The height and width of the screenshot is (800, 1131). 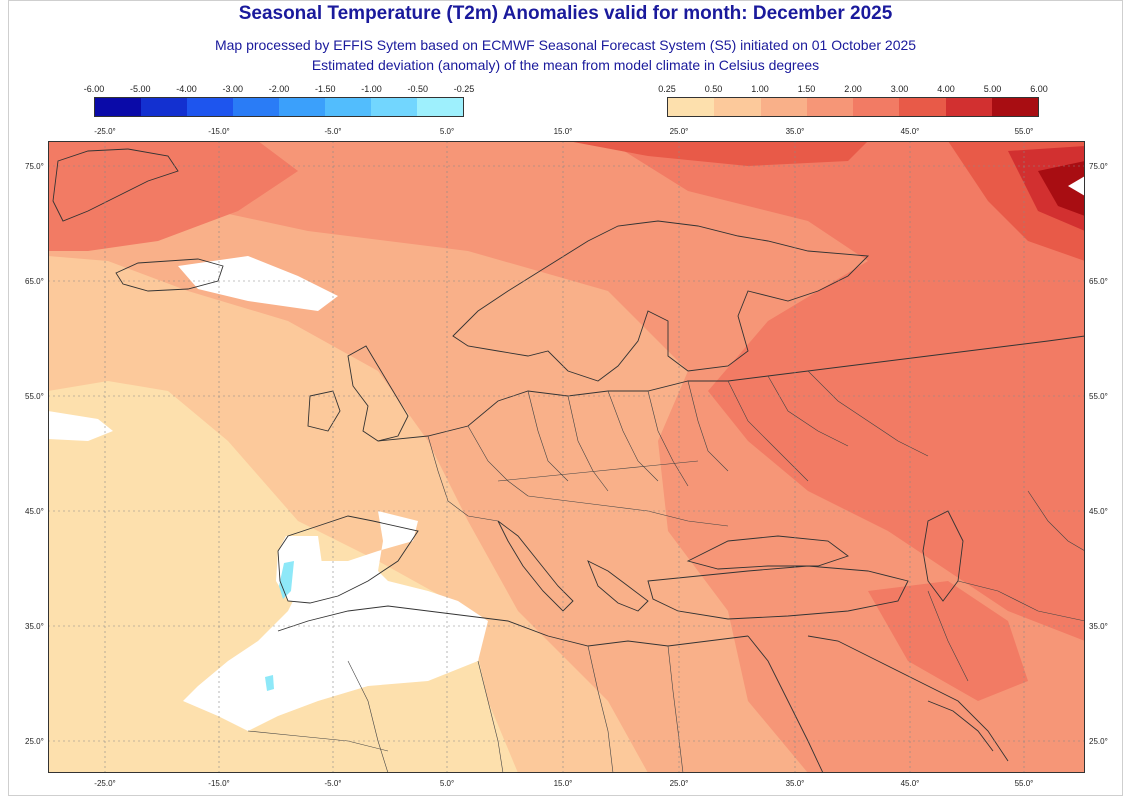 What do you see at coordinates (173, 196) in the screenshot?
I see `anomaly-zone-200-greenland` at bounding box center [173, 196].